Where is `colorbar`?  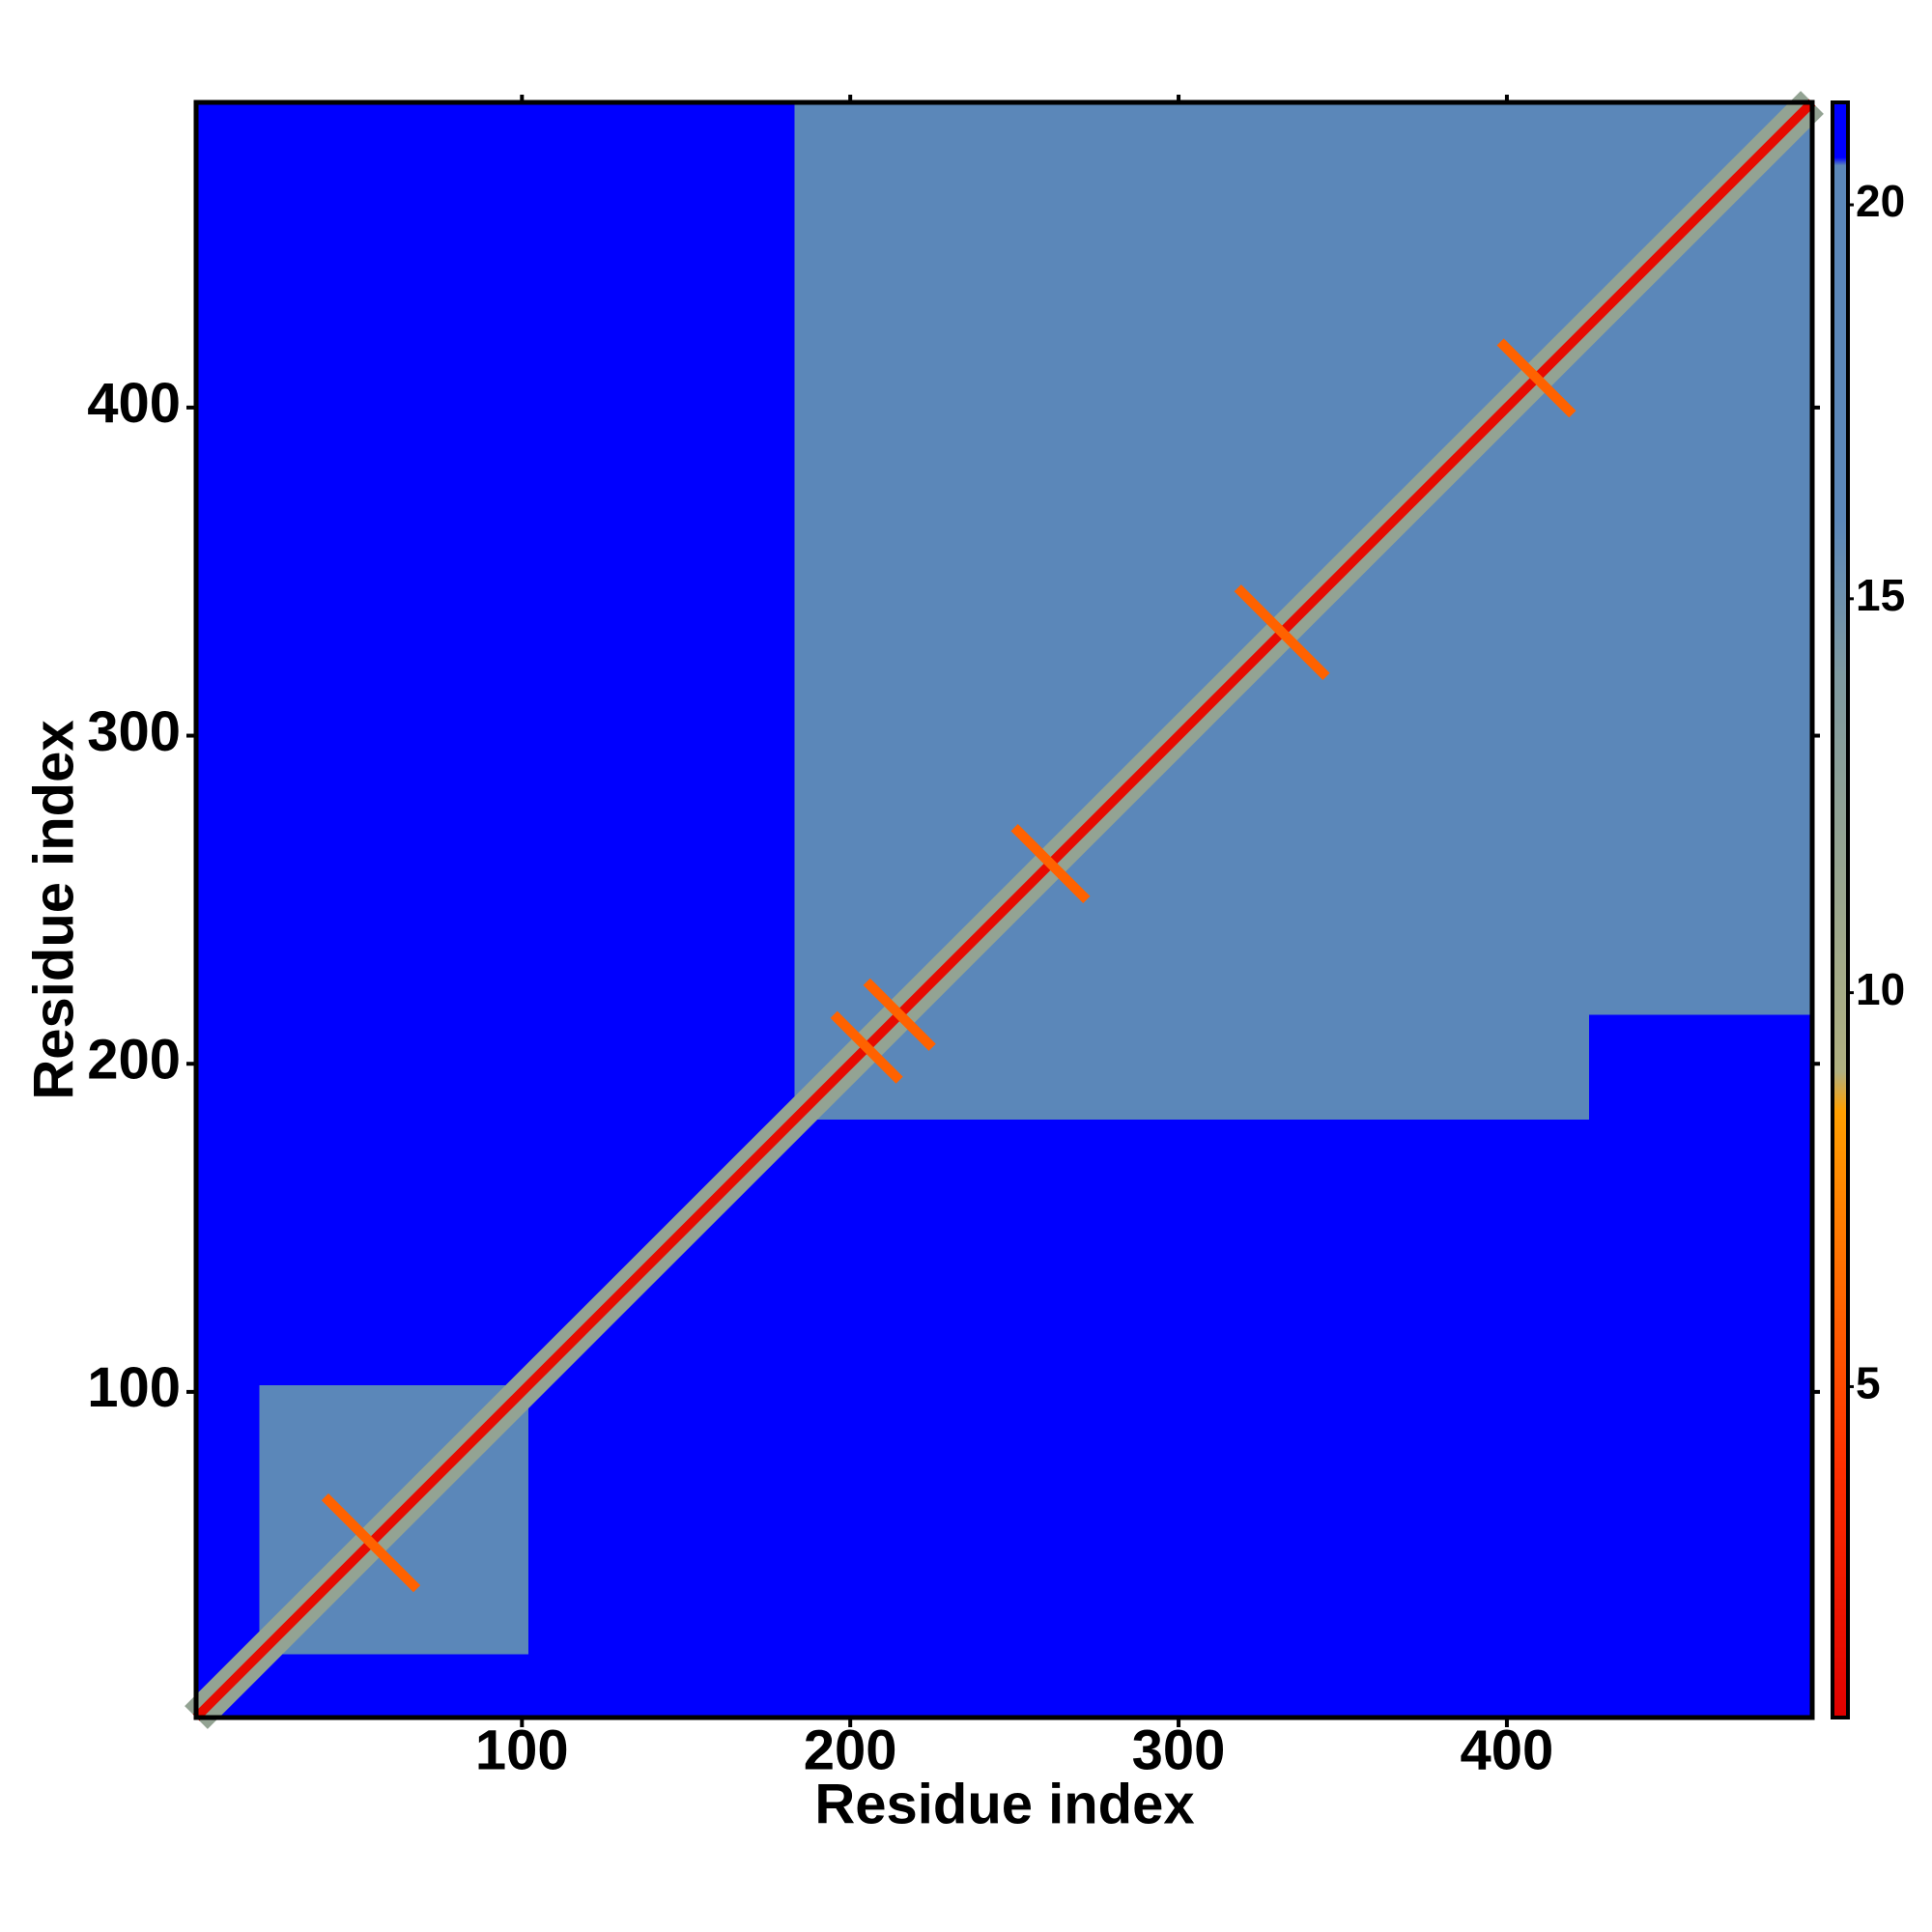
colorbar is located at coordinates (1840, 909).